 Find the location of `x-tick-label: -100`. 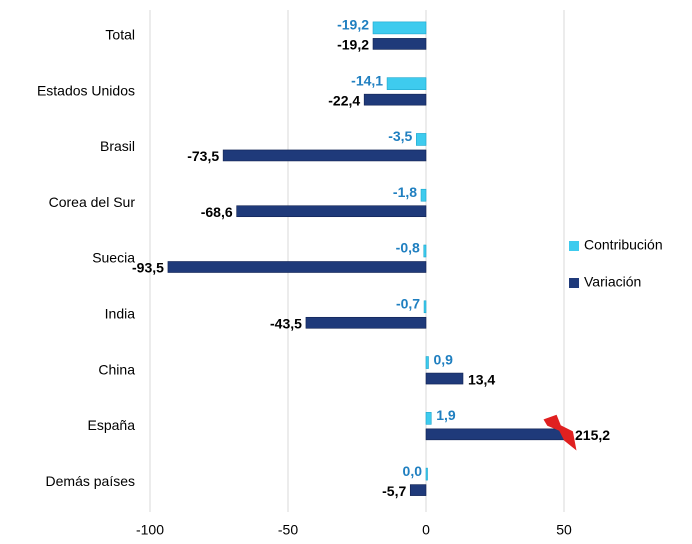

x-tick-label: -100 is located at coordinates (150, 530).